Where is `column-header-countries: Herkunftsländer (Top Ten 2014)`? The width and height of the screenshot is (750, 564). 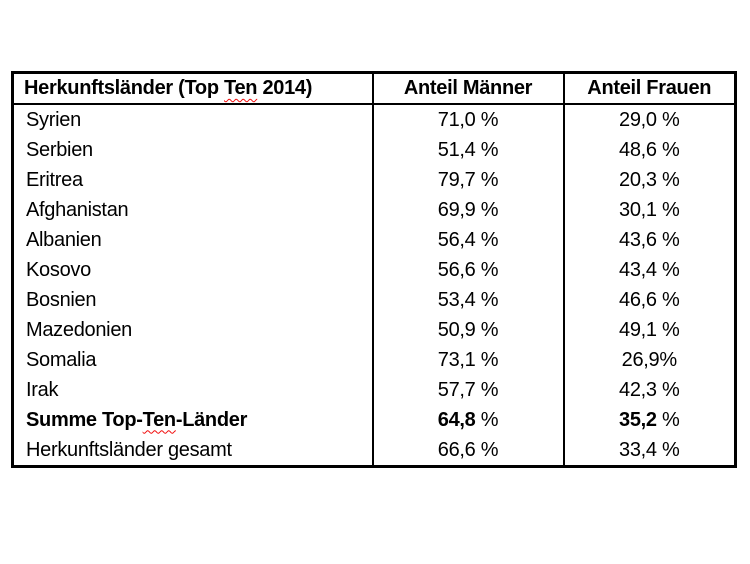
column-header-countries: Herkunftsländer (Top Ten 2014) is located at coordinates (192, 88).